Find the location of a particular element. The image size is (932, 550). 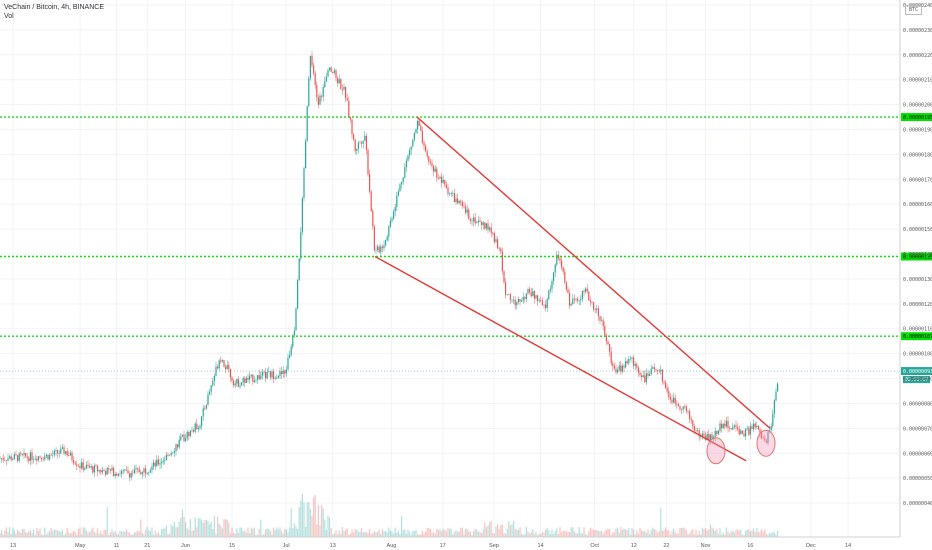

currency-badge: BTC is located at coordinates (914, 10).